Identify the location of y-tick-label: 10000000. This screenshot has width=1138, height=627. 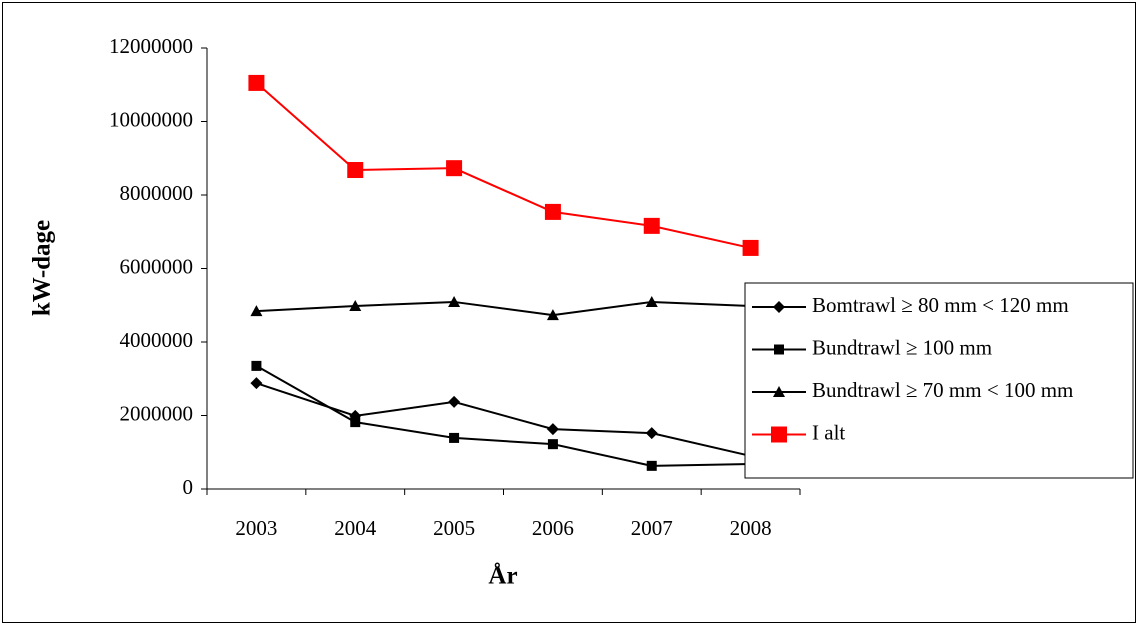
(151, 119).